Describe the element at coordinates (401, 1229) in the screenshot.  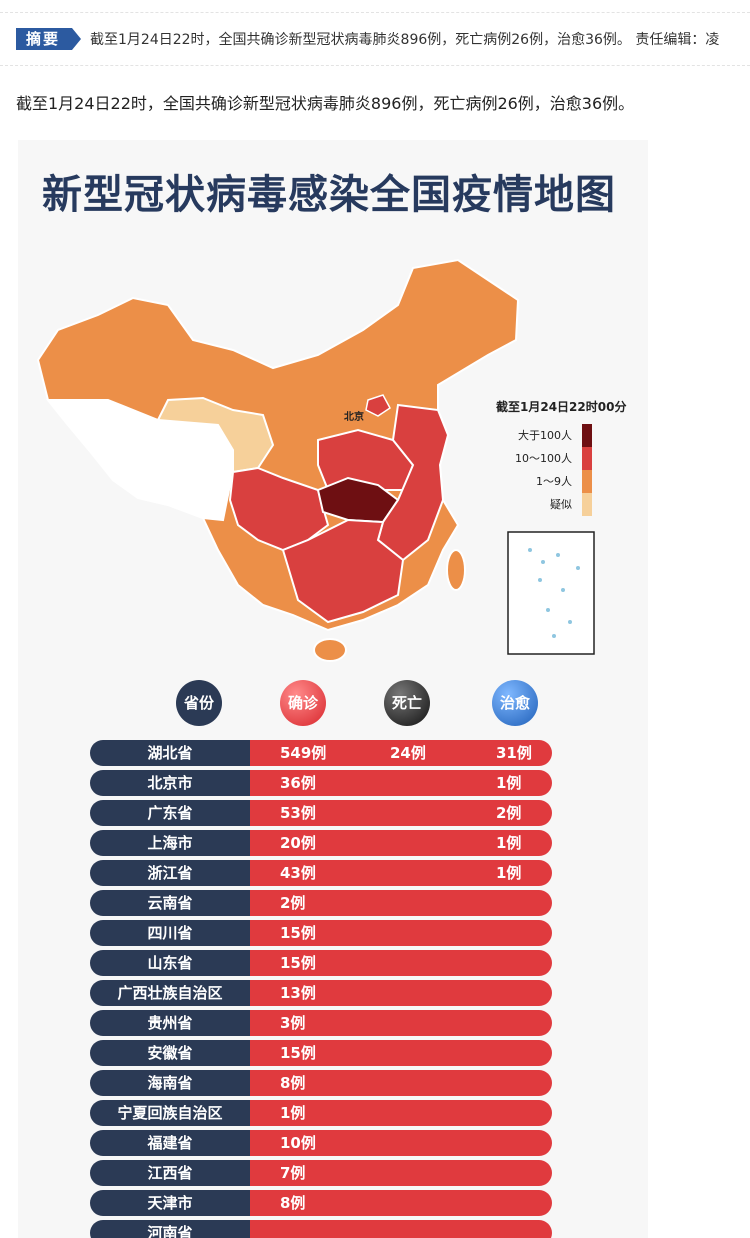
I see `data-cell` at that location.